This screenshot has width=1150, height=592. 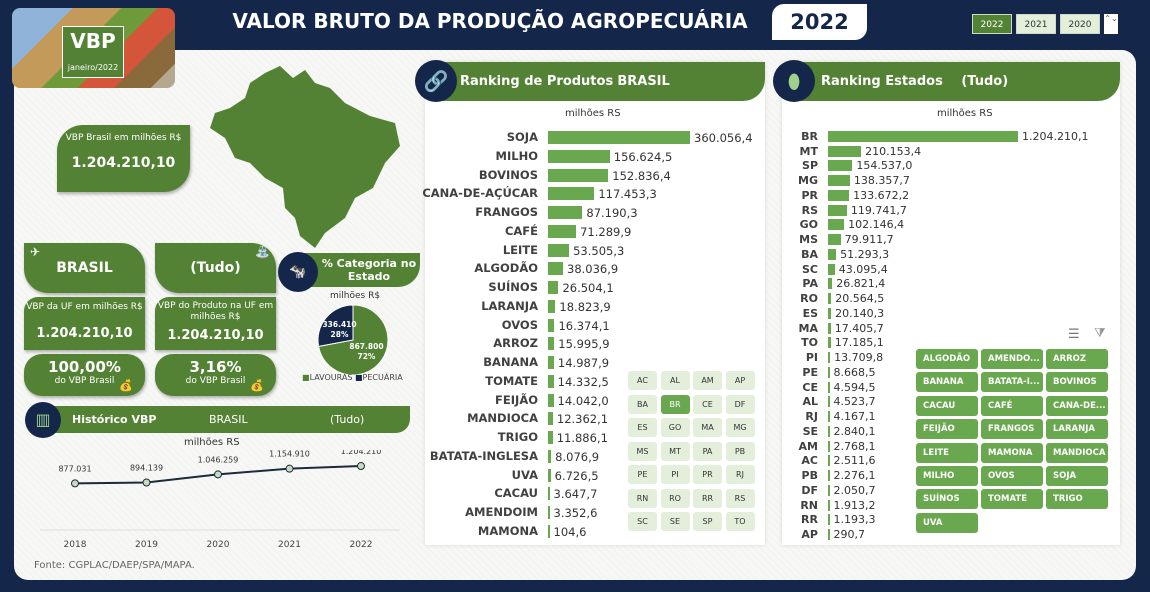 What do you see at coordinates (1100, 333) in the screenshot?
I see `clear-filter-icon: ⧩` at bounding box center [1100, 333].